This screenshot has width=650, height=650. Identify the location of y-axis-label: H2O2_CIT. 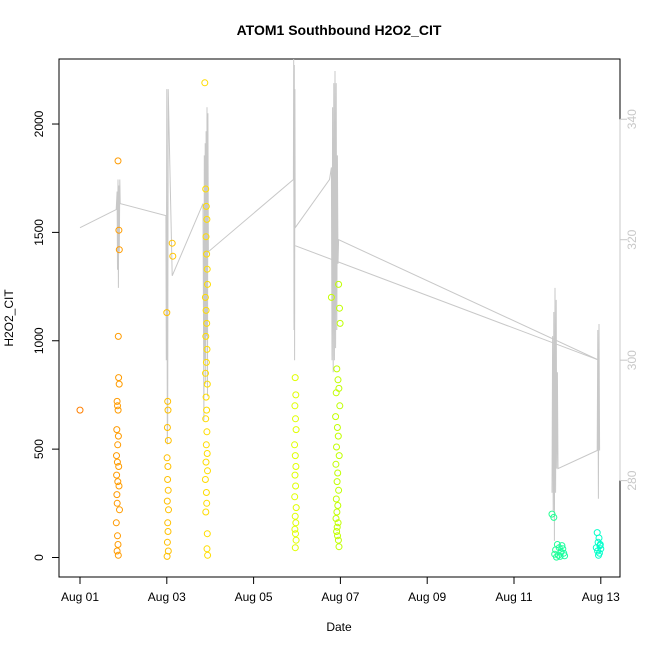
(9, 318).